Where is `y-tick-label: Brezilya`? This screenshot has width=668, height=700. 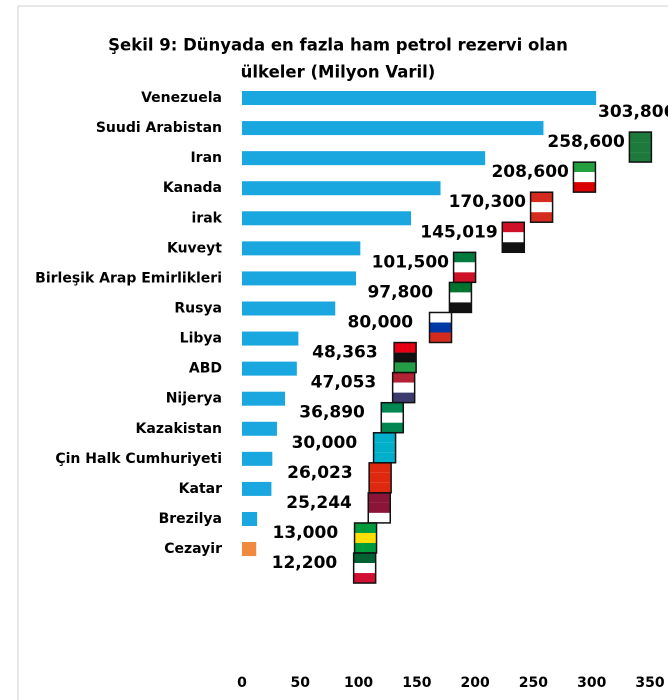
y-tick-label: Brezilya is located at coordinates (190, 519).